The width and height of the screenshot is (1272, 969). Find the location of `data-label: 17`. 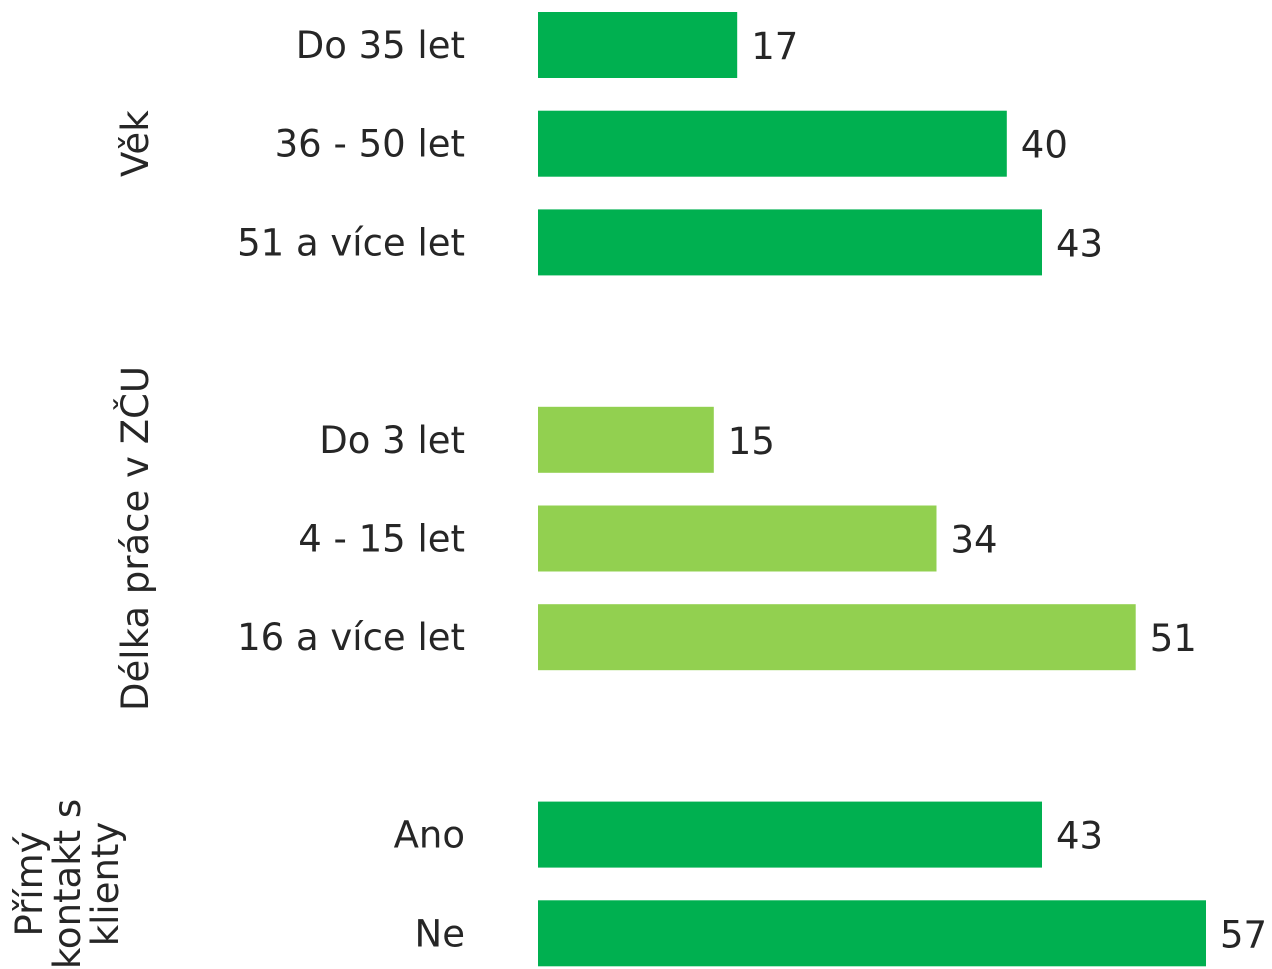

data-label: 17 is located at coordinates (774, 46).